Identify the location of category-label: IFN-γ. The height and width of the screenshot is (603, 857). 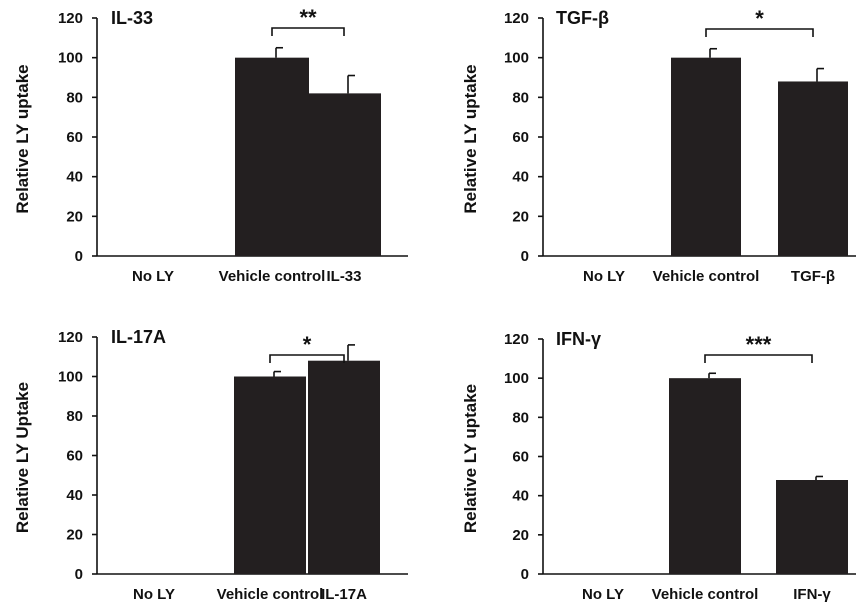
(812, 594).